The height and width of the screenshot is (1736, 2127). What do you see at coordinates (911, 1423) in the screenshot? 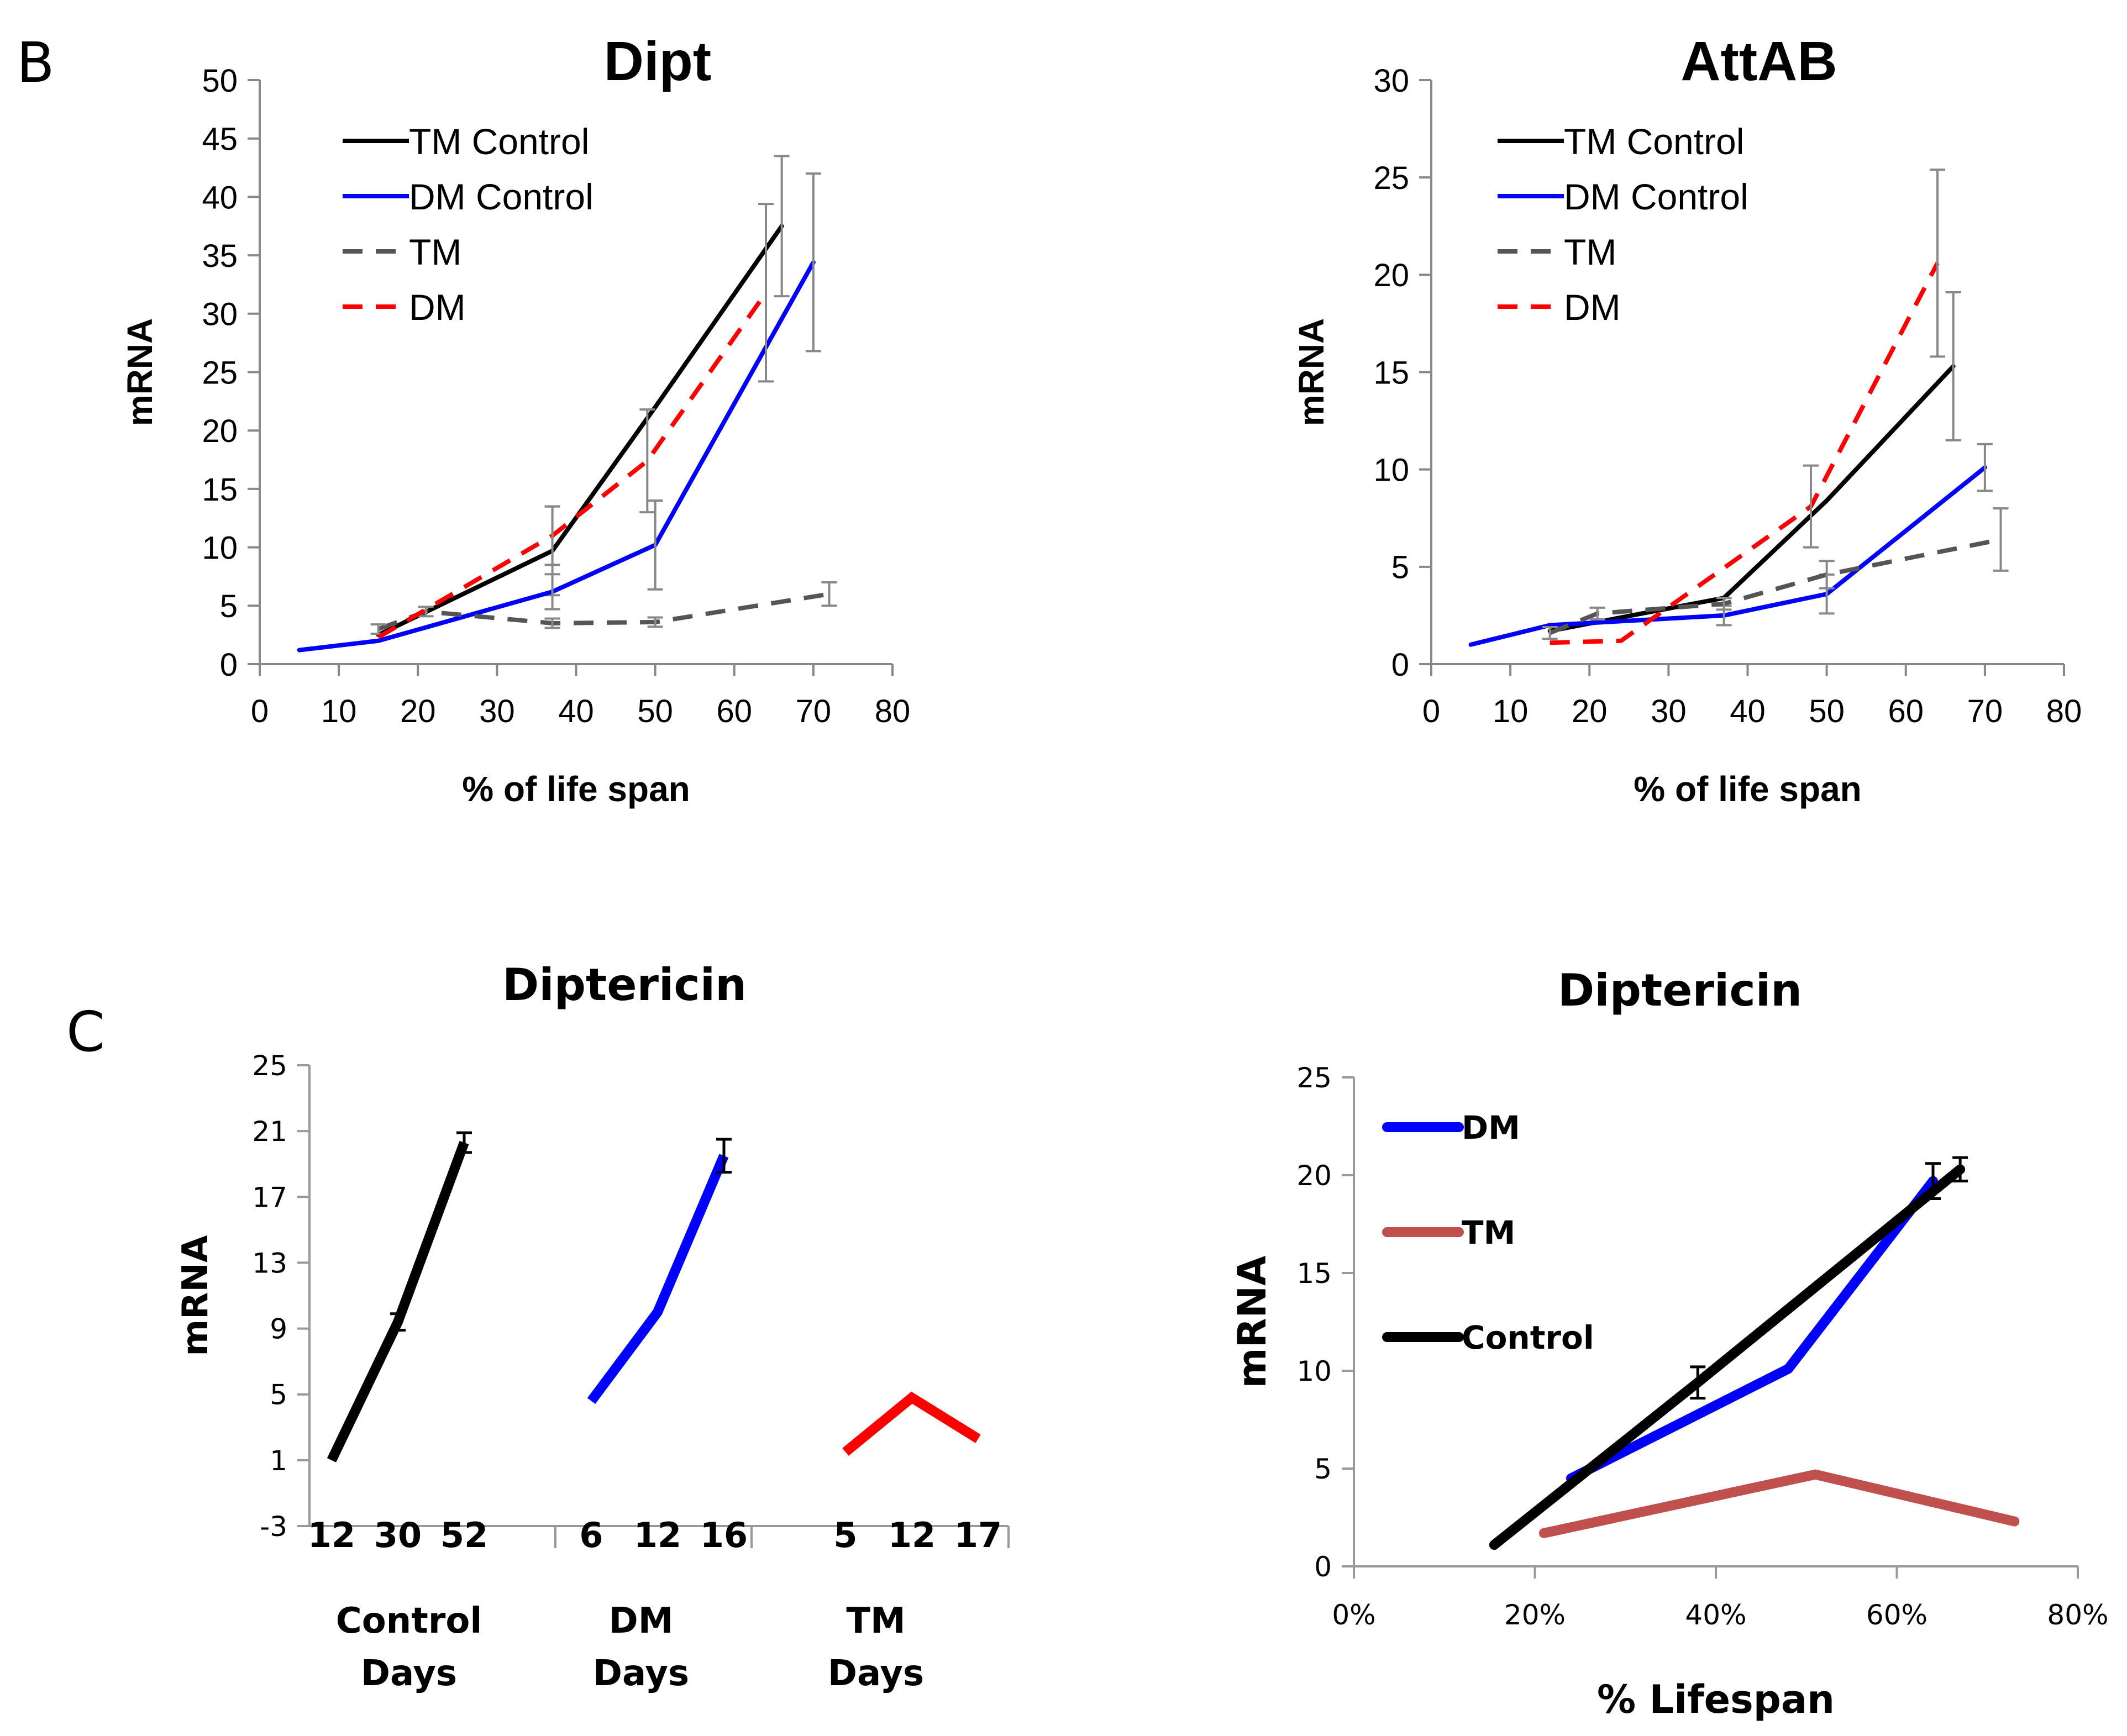
I see `group-tm-line` at bounding box center [911, 1423].